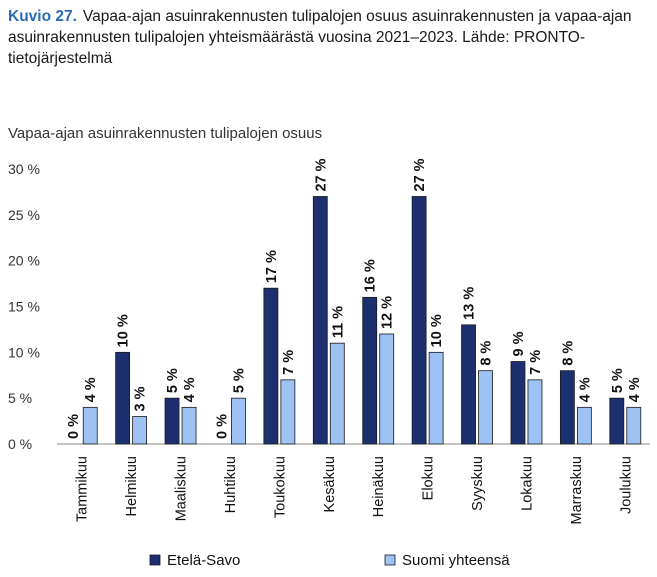  What do you see at coordinates (478, 483) in the screenshot?
I see `category-label: Syyskuu` at bounding box center [478, 483].